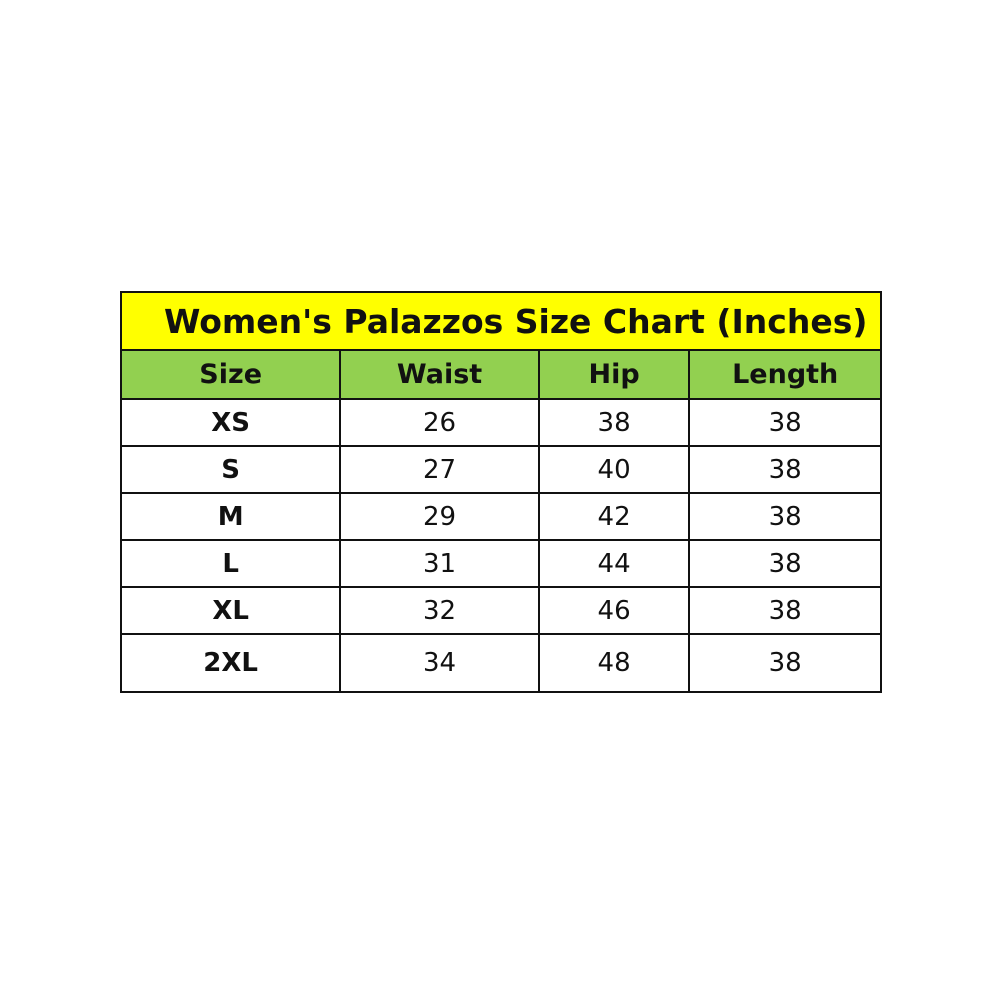 This screenshot has height=1000, width=1000. I want to click on header-row: Size Waist Hip Length, so click(500, 374).